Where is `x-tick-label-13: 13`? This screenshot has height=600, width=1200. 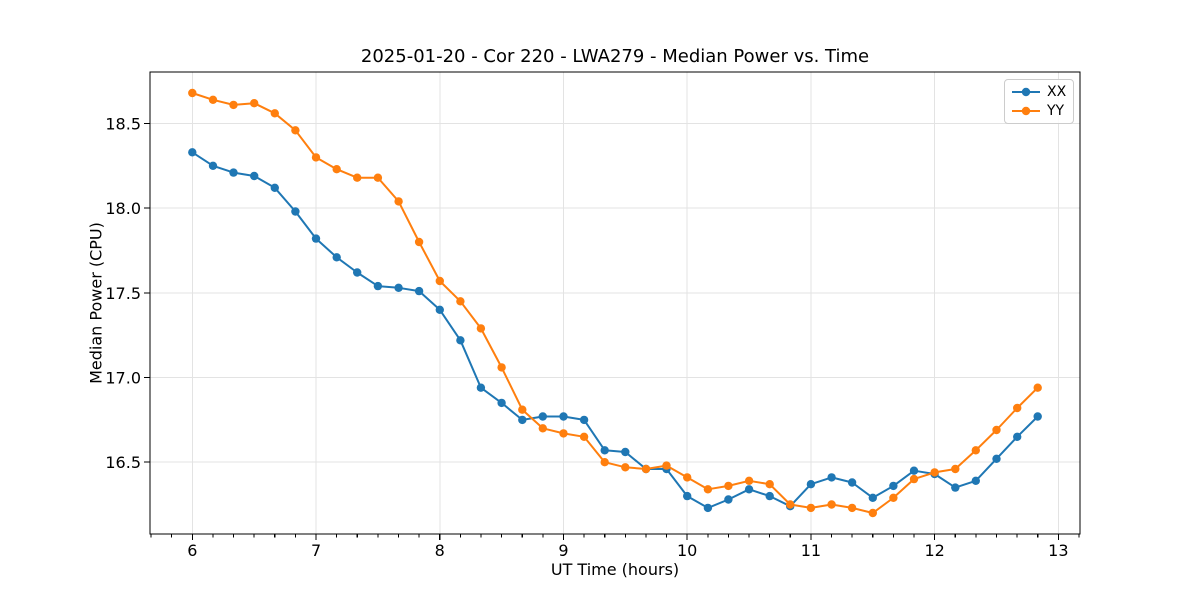
x-tick-label-13: 13 is located at coordinates (1058, 550).